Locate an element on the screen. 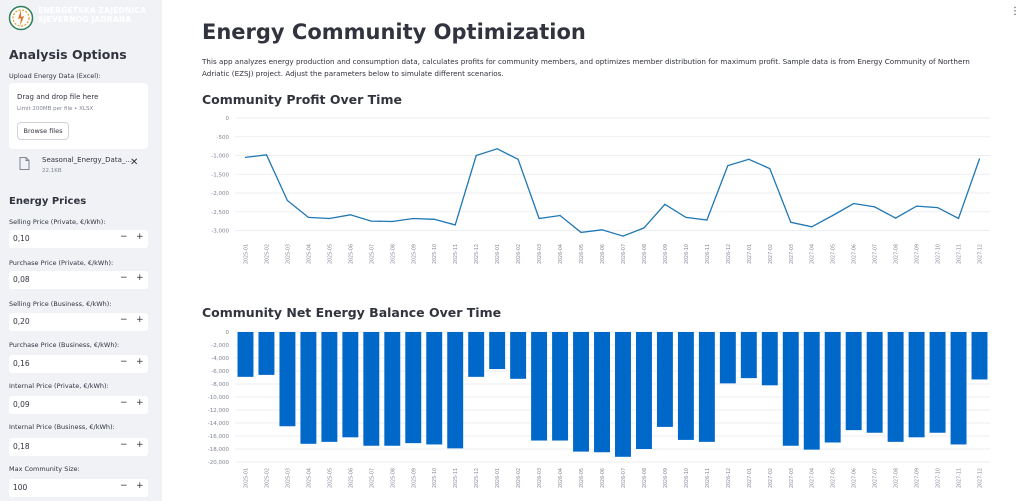  number-input-value: 0,10 is located at coordinates (21, 238).